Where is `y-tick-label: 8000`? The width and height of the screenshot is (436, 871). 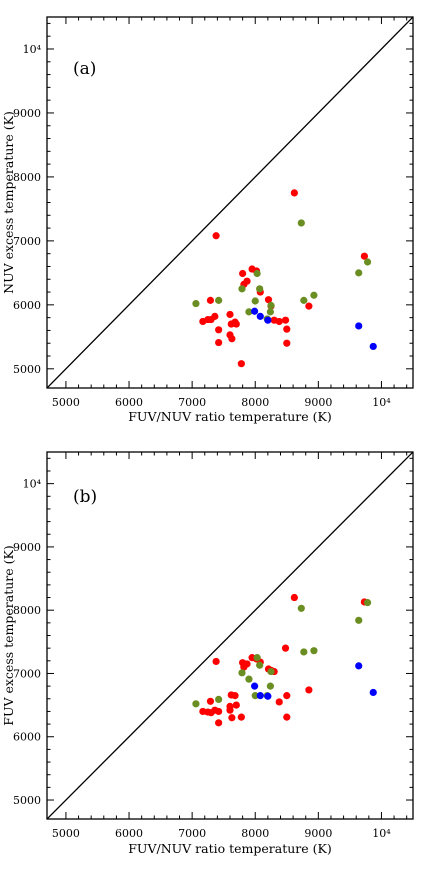 y-tick-label: 8000 is located at coordinates (27, 610).